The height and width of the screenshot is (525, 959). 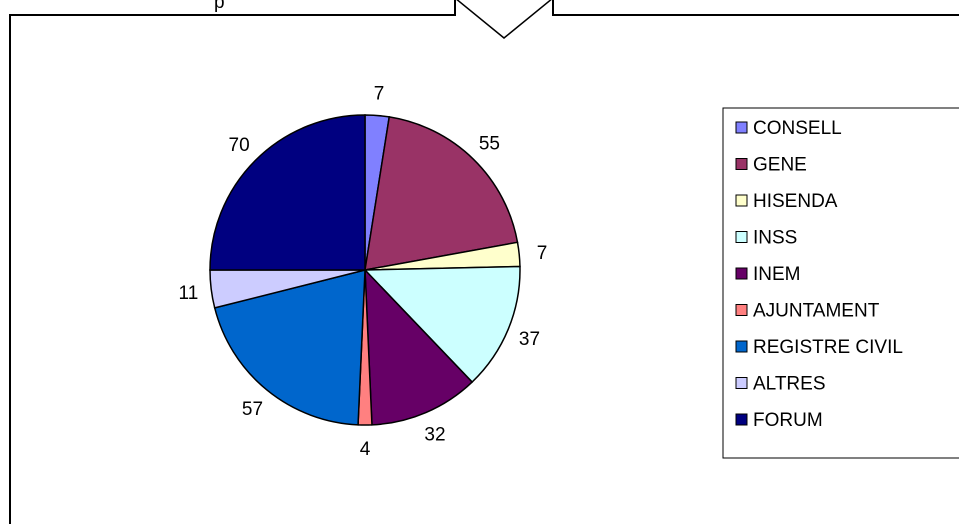 I want to click on legend-label-altres: ALTRES, so click(x=789, y=384).